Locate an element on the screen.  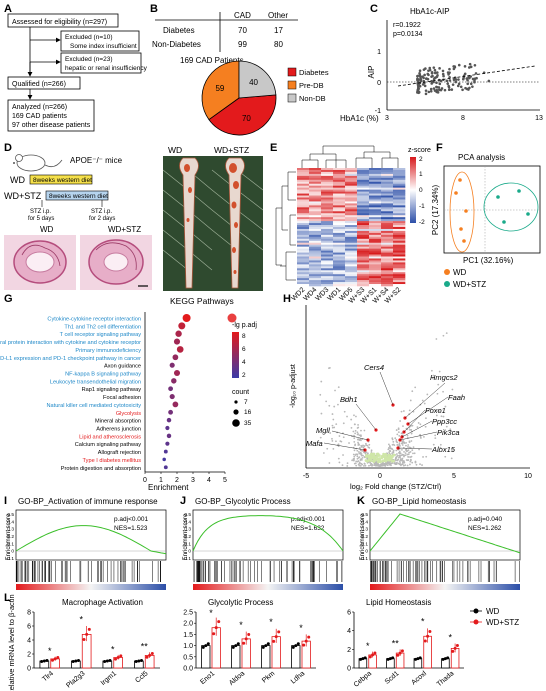
pca-point-stz is located at coordinates (504, 222).